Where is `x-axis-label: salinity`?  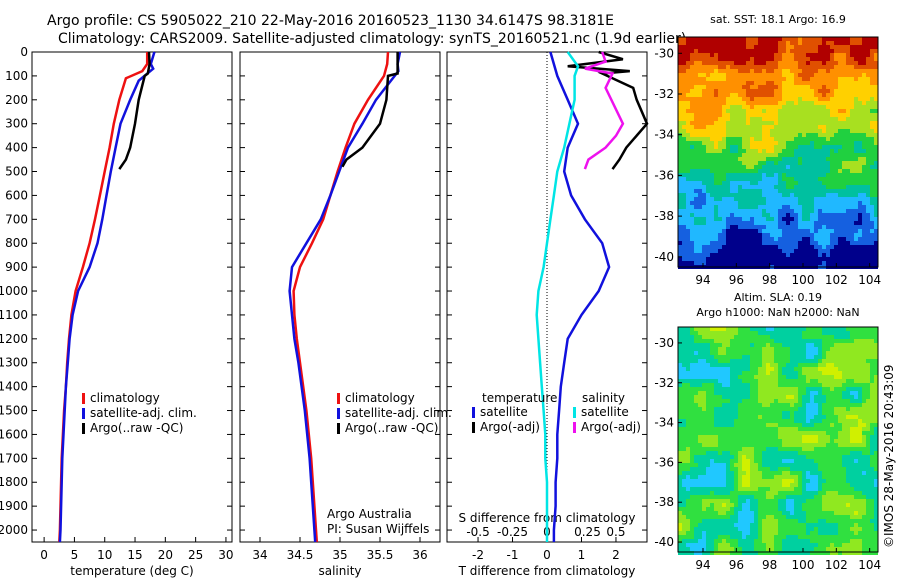
x-axis-label: salinity is located at coordinates (339, 571).